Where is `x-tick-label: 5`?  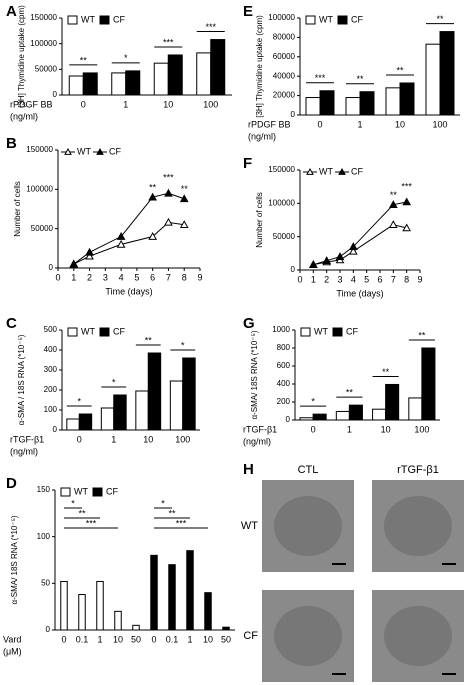
x-tick-label: 5 is located at coordinates (366, 279).